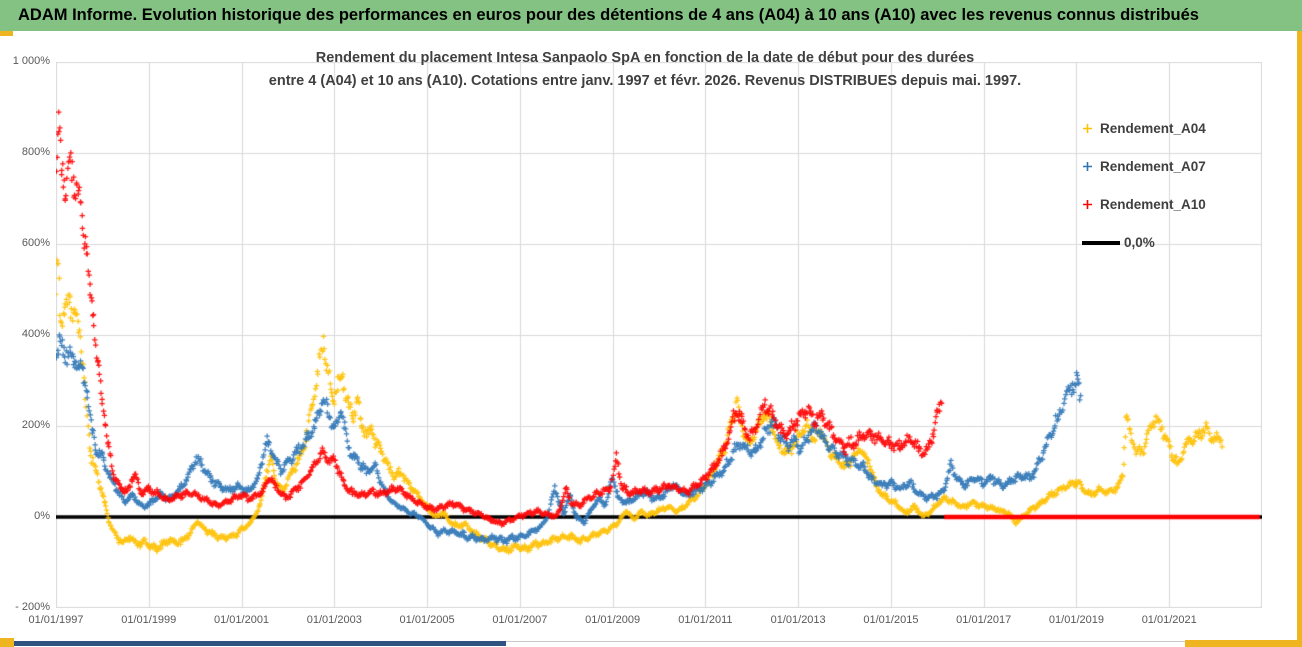  Describe the element at coordinates (705, 620) in the screenshot. I see `x-tick-label: 01/01/2011` at that location.